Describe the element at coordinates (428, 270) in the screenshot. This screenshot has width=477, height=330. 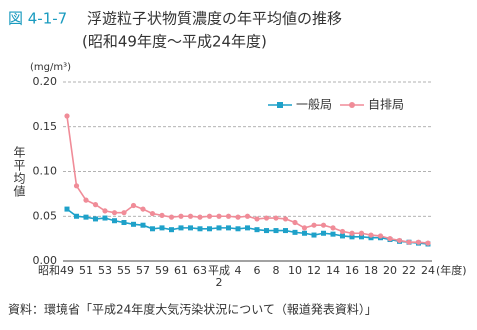
I see `x-tick-label: 24` at that location.